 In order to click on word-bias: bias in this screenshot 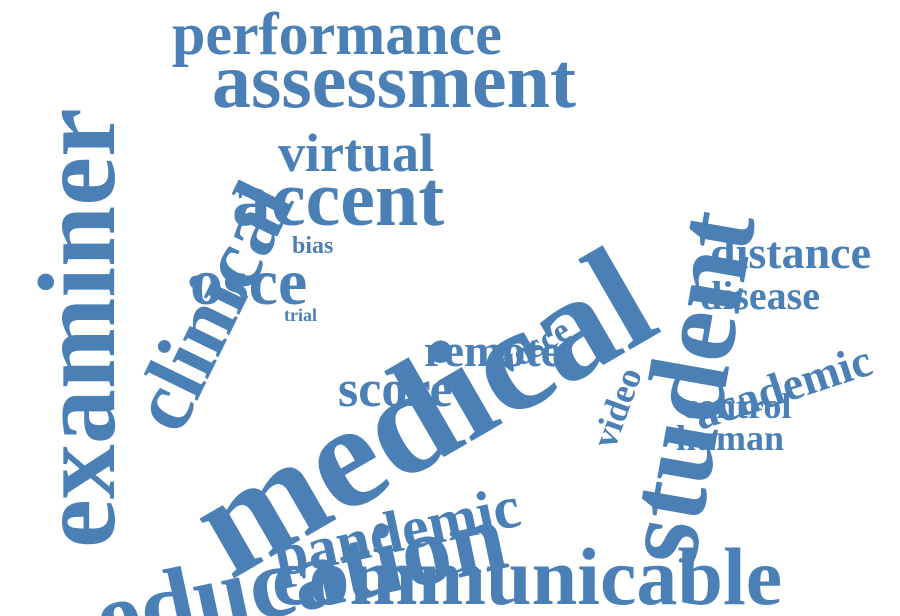, I will do `click(313, 246)`.